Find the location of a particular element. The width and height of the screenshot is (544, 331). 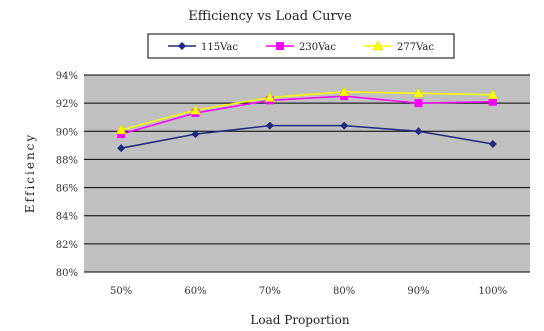

x-tick-label: 50% is located at coordinates (121, 291).